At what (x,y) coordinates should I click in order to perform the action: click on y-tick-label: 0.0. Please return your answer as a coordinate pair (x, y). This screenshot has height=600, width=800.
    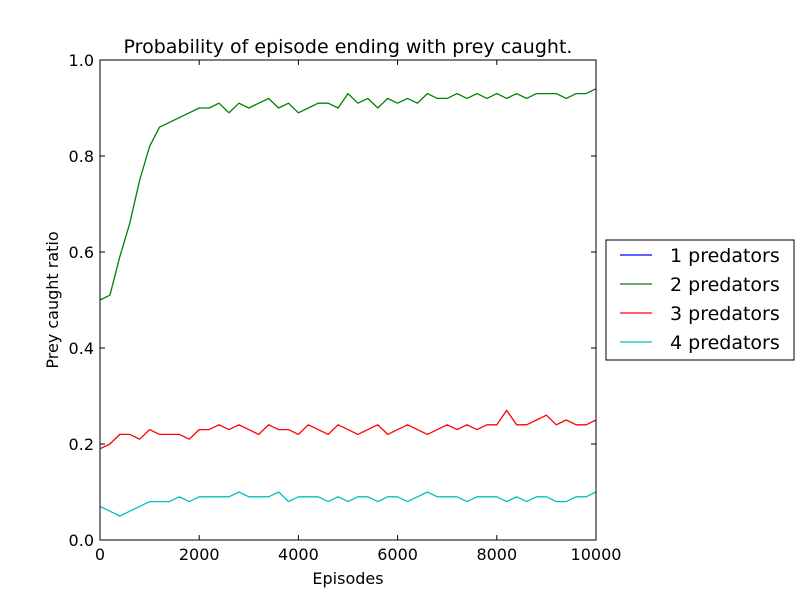
    Looking at the image, I should click on (81, 540).